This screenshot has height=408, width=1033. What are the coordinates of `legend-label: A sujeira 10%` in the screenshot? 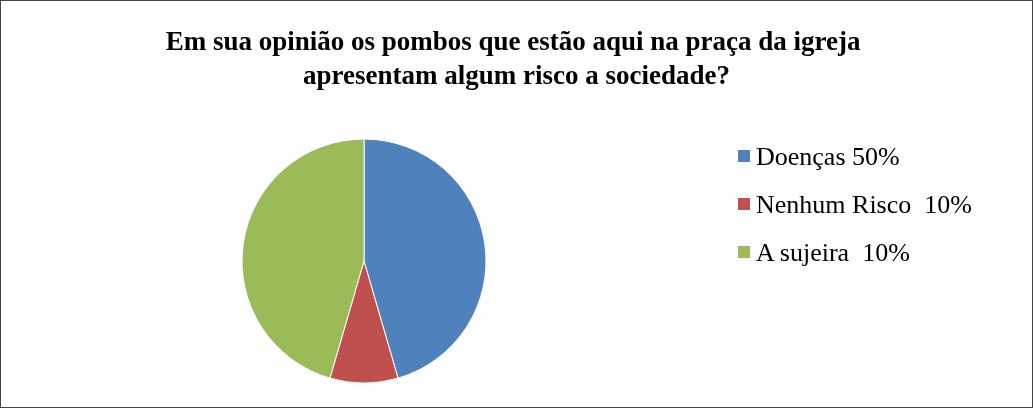 It's located at (833, 252).